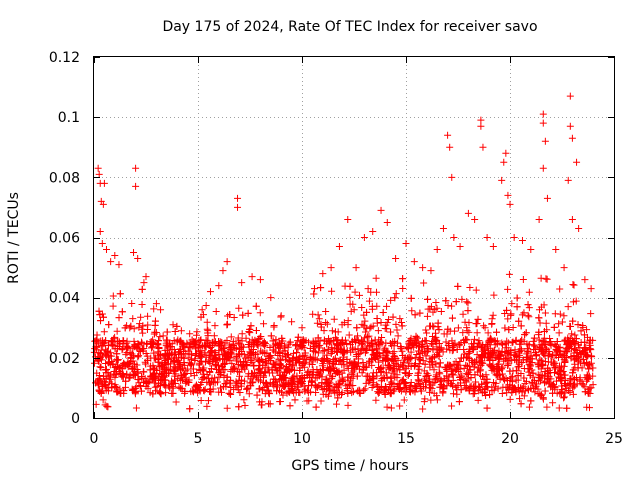  I want to click on x-tick-label: 25, so click(614, 439).